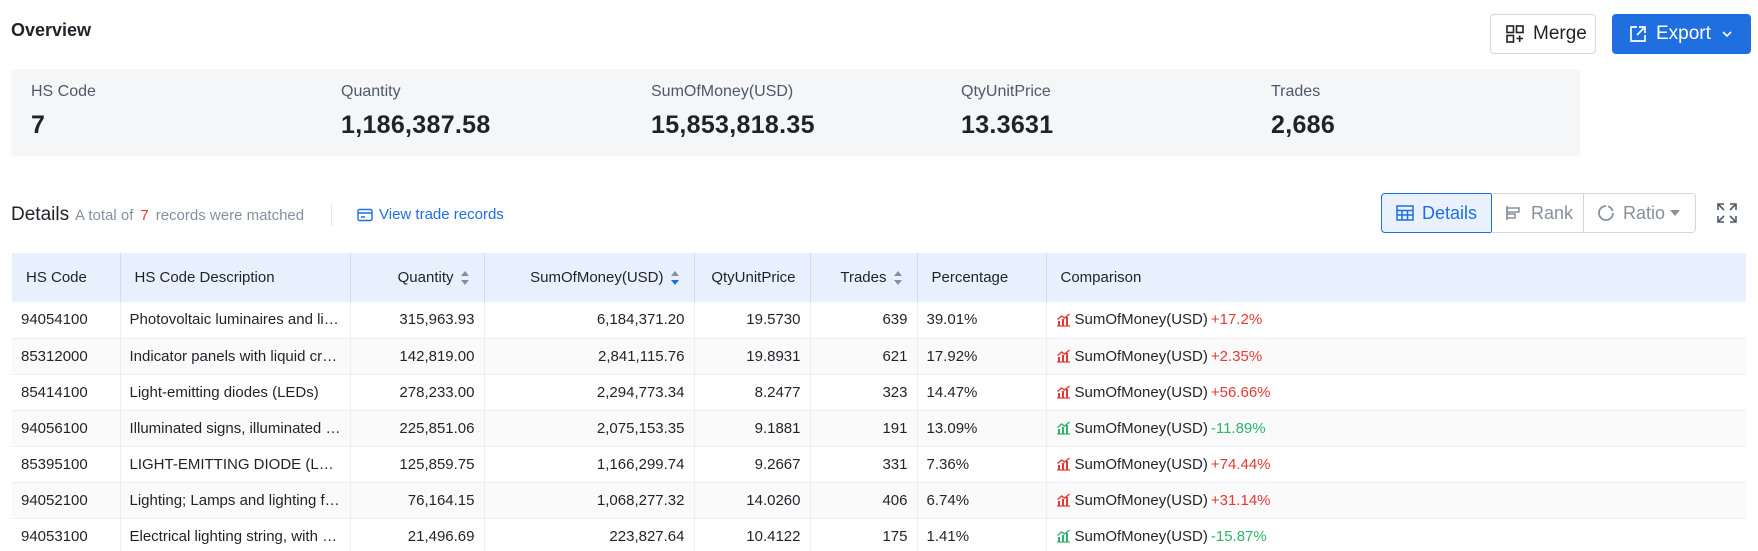  Describe the element at coordinates (1606, 213) in the screenshot. I see `ratio-icon` at that location.